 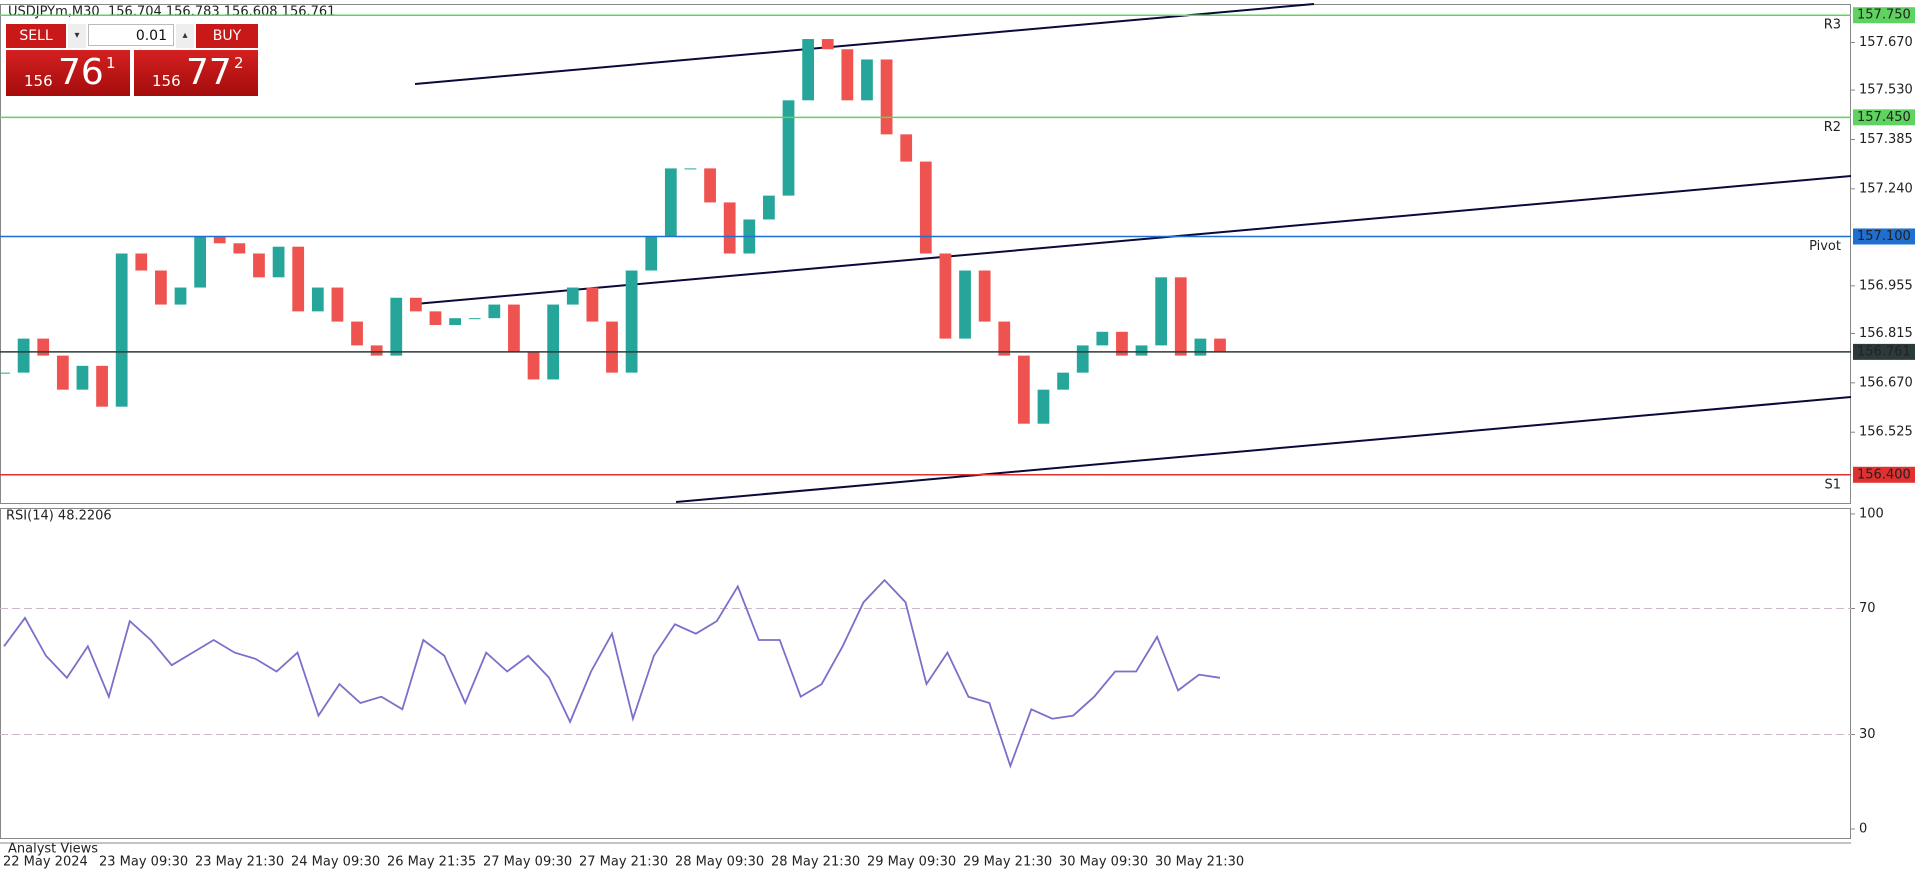 What do you see at coordinates (1832, 127) in the screenshot?
I see `level-tag: R2` at bounding box center [1832, 127].